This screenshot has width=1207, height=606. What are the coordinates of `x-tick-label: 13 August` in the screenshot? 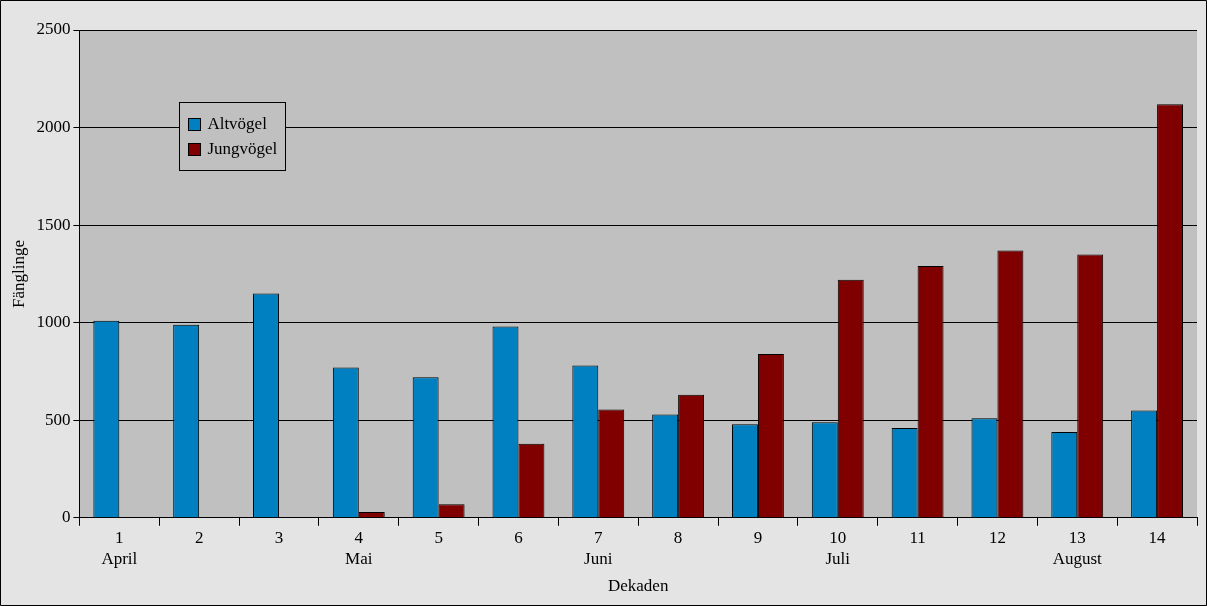 It's located at (1077, 548).